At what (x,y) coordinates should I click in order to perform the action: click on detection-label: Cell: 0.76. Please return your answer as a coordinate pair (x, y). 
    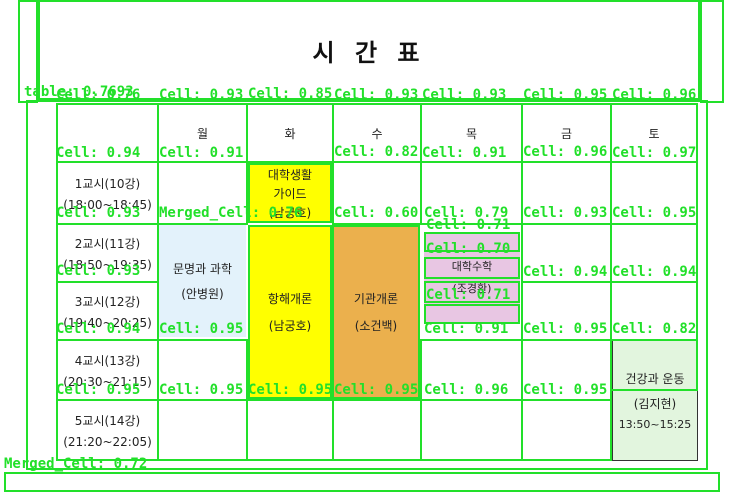
    Looking at the image, I should click on (98, 95).